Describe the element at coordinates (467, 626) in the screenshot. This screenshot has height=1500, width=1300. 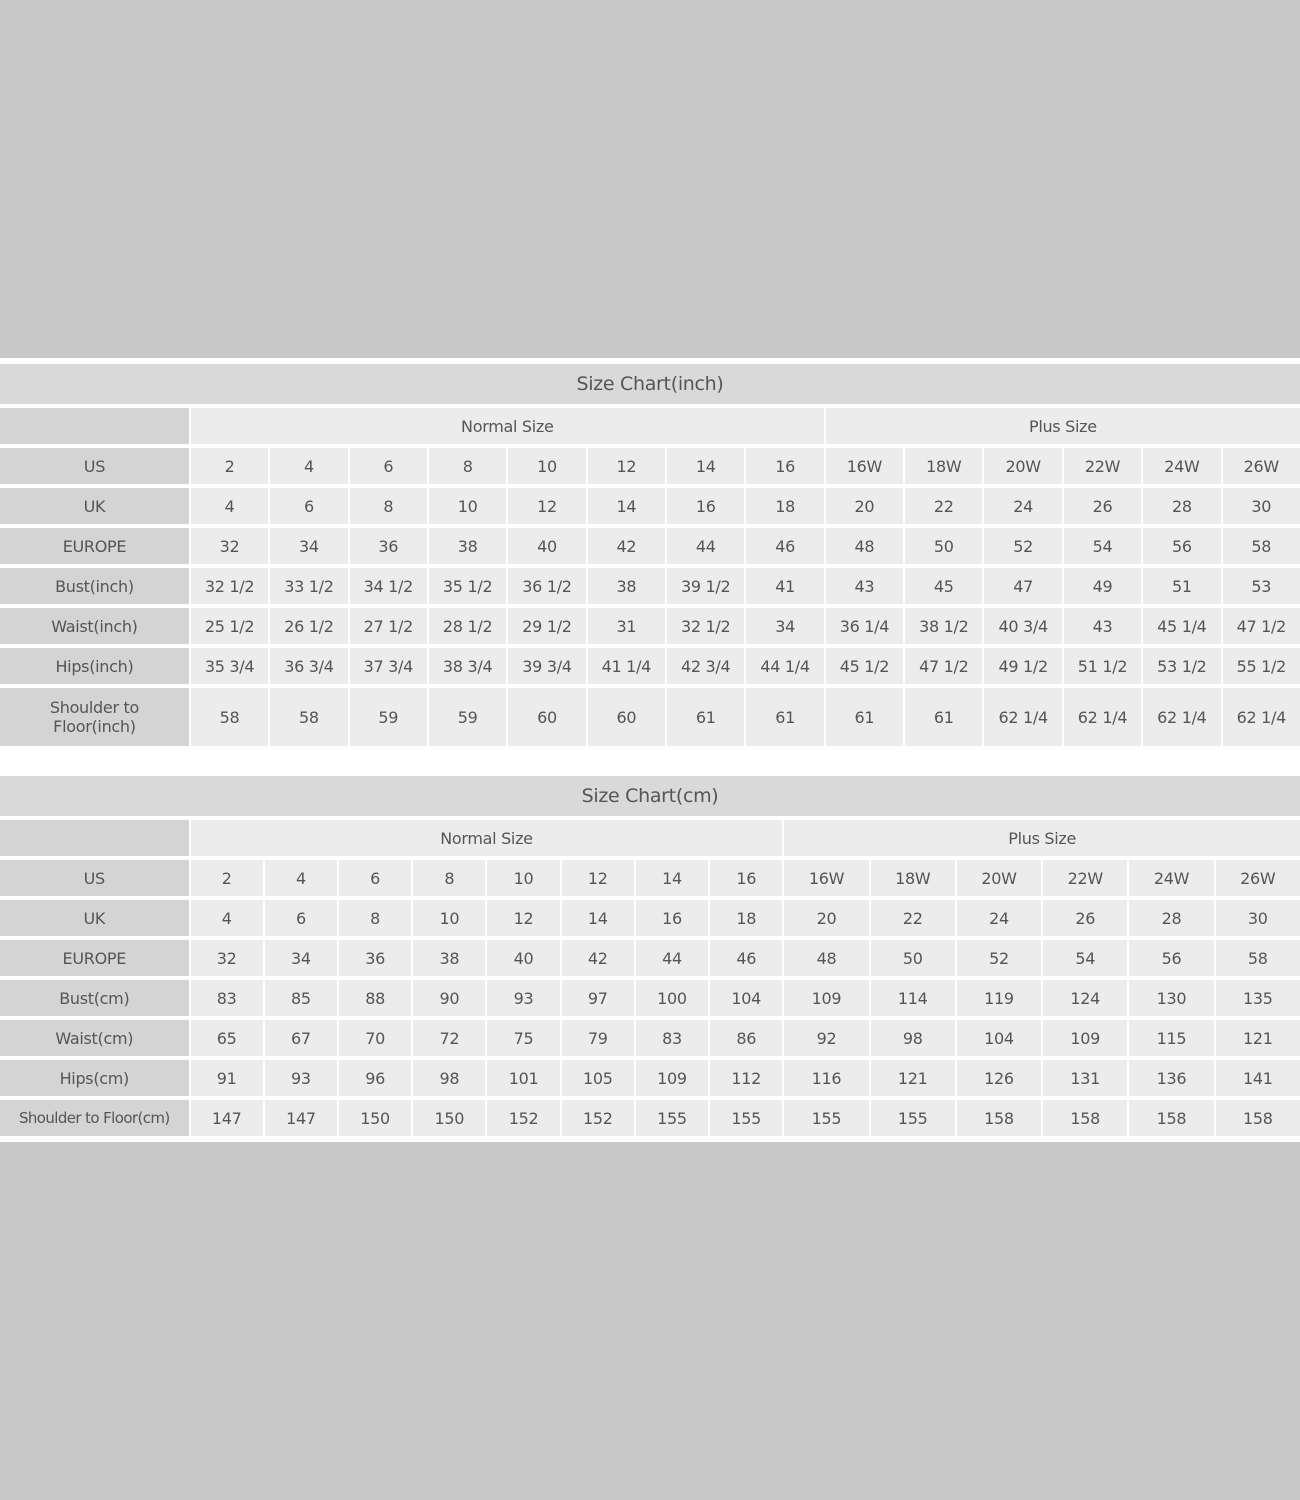
I see `table-cell: 28 1/2` at that location.